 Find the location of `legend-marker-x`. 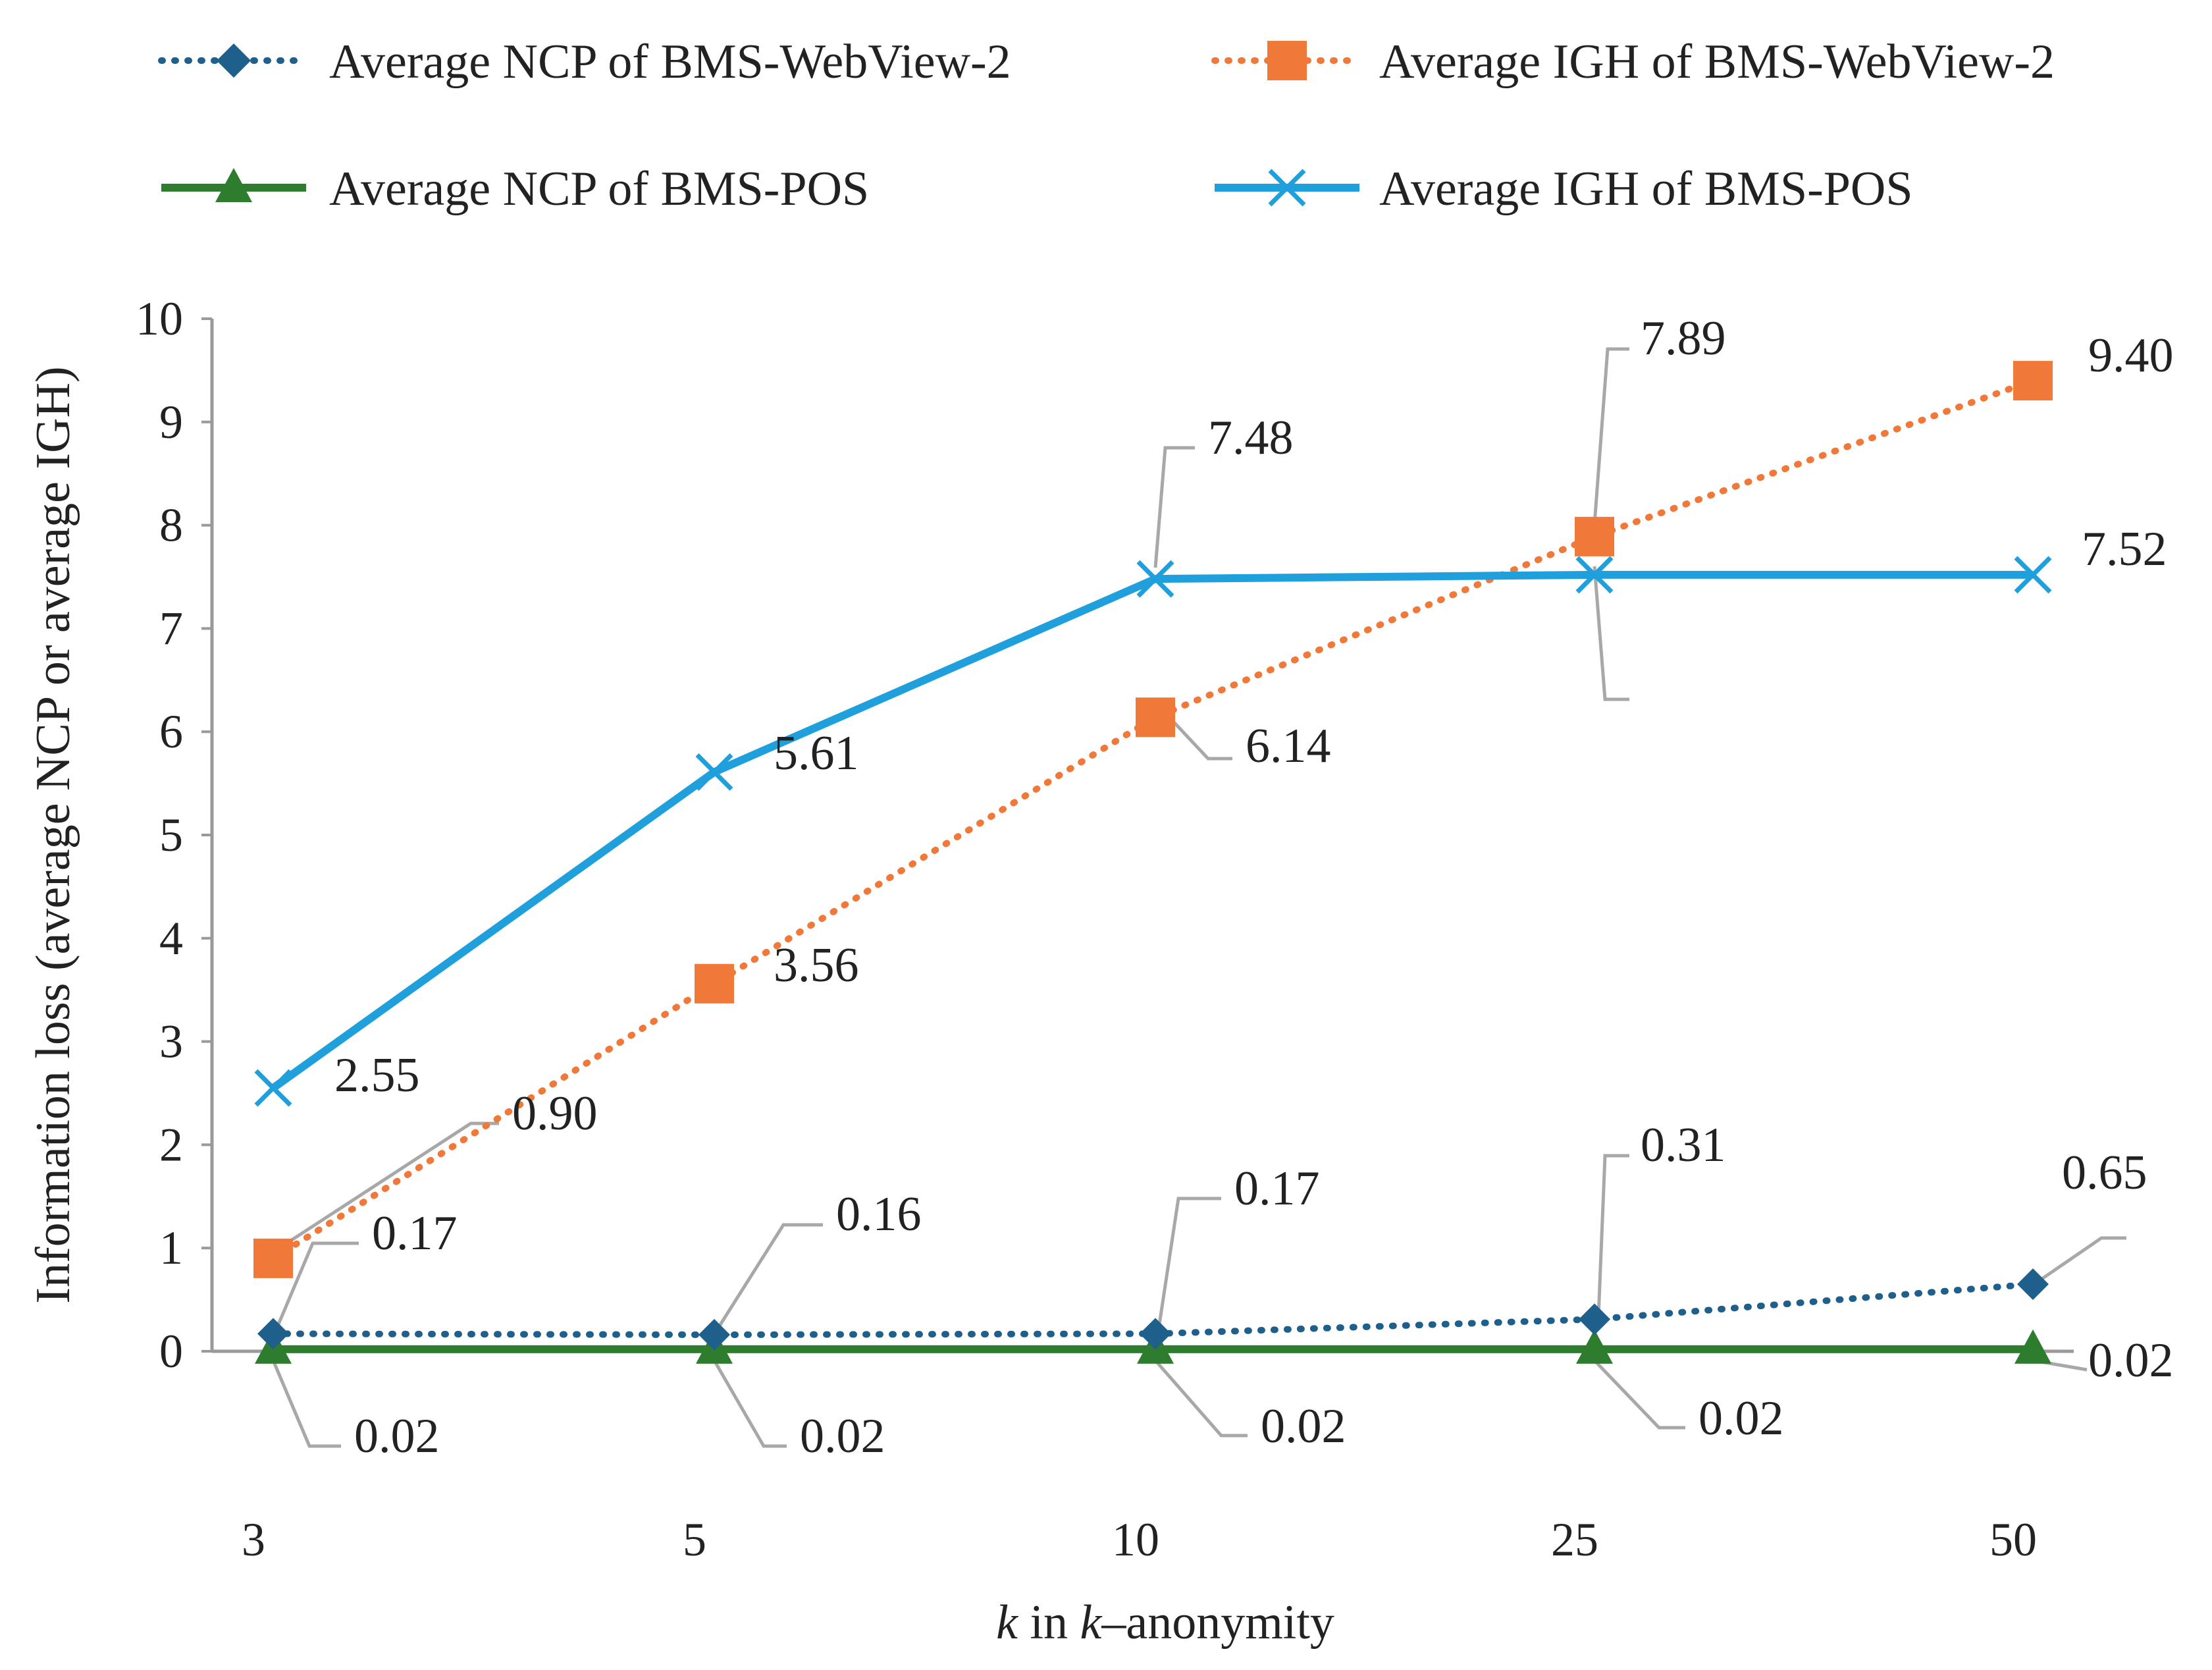

legend-marker-x is located at coordinates (1287, 188).